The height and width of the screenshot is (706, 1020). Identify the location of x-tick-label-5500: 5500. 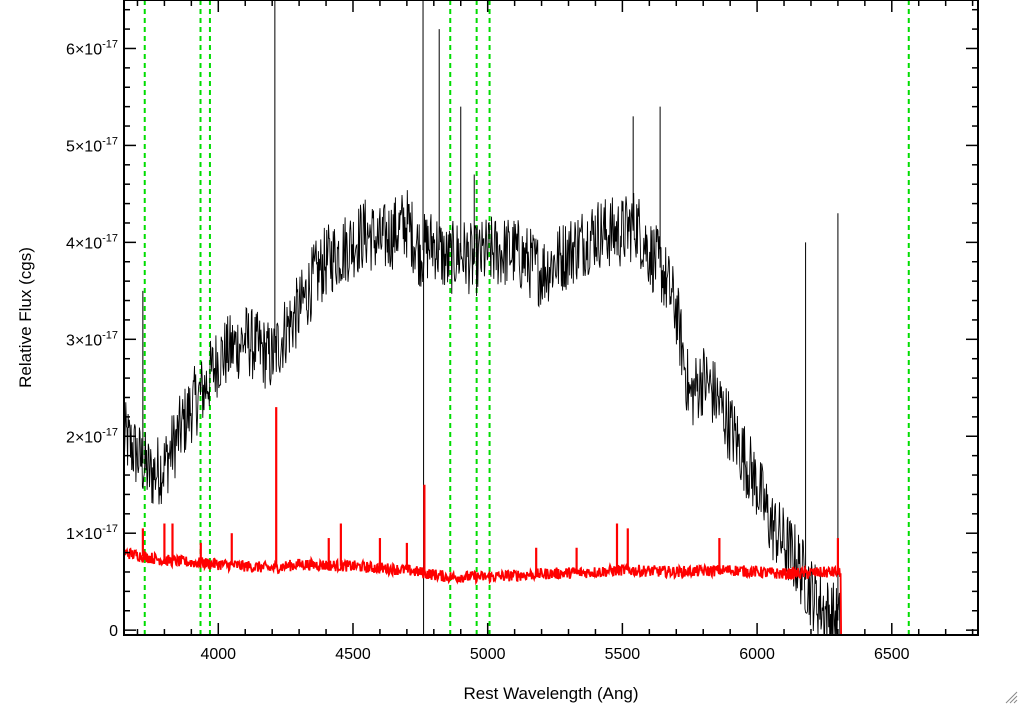
(623, 654).